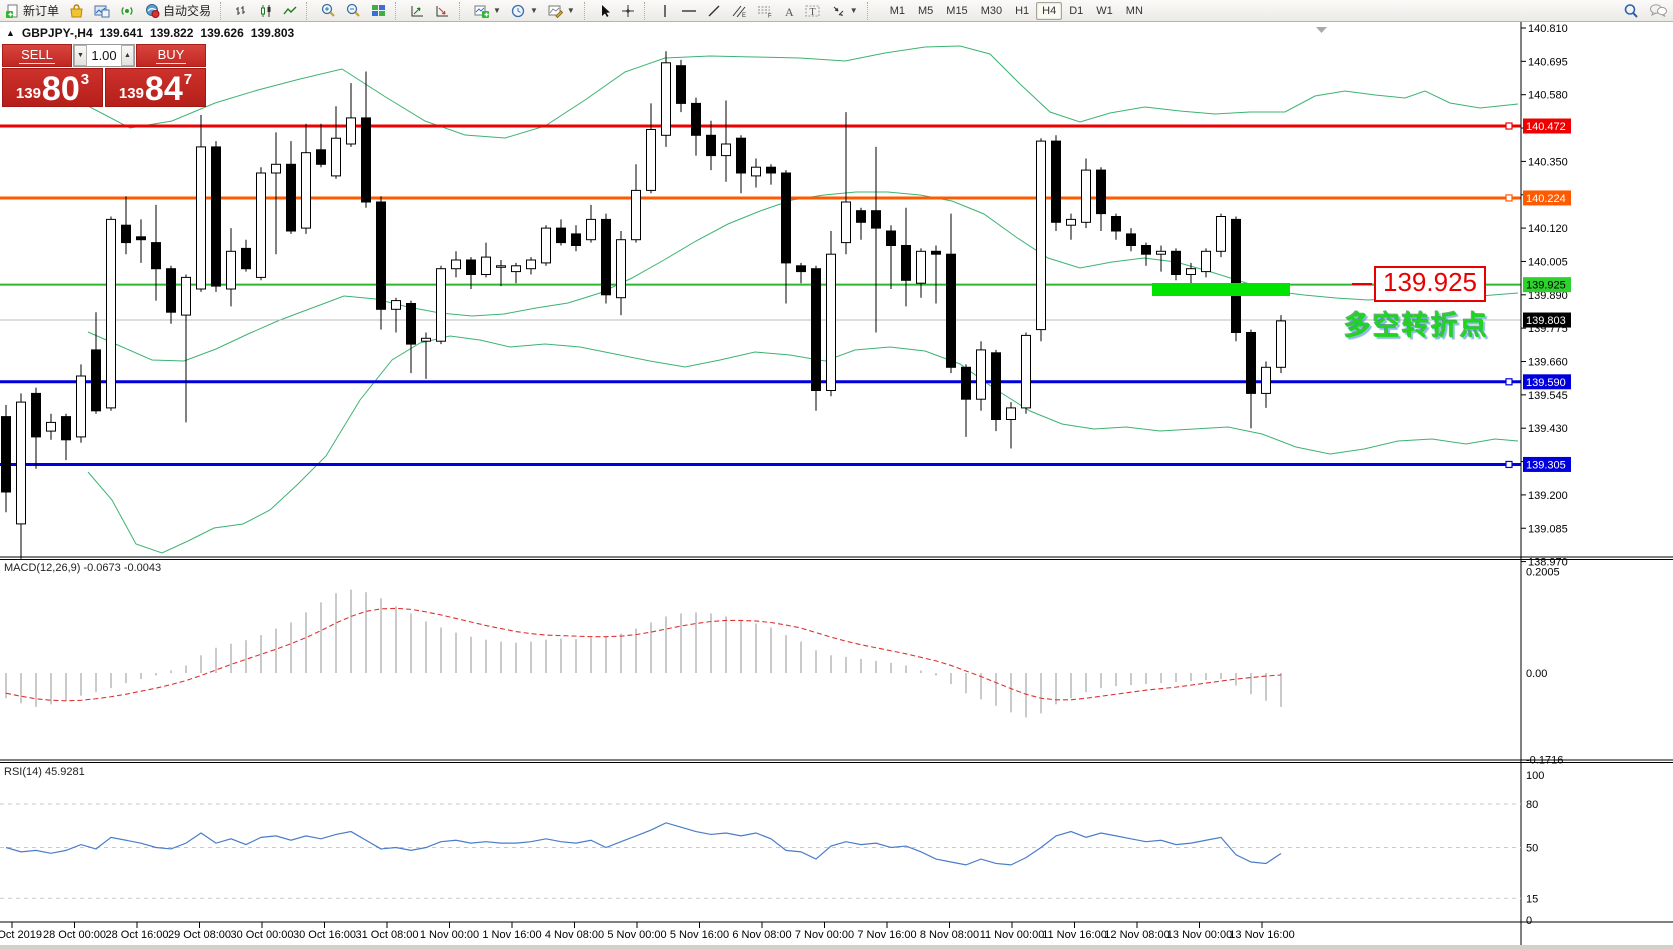 The width and height of the screenshot is (1673, 949). What do you see at coordinates (991, 10) in the screenshot?
I see `tab-timeframe-M30: M30` at bounding box center [991, 10].